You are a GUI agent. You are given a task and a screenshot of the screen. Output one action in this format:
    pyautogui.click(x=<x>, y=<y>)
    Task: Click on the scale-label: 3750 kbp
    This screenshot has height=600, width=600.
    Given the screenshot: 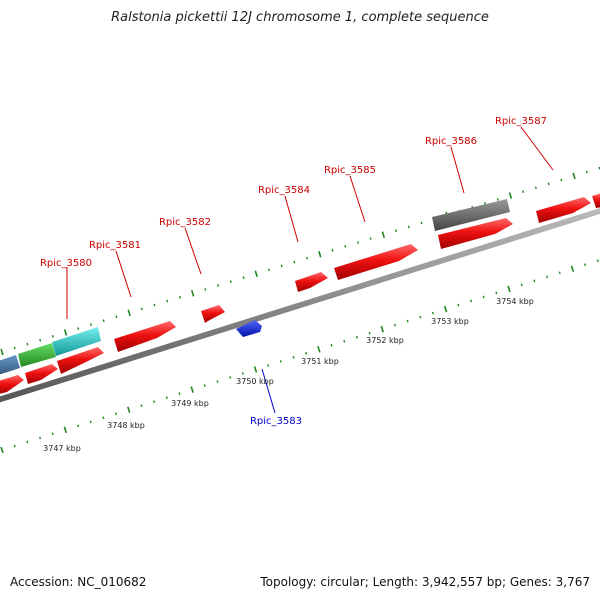 What is the action you would take?
    pyautogui.click(x=255, y=381)
    